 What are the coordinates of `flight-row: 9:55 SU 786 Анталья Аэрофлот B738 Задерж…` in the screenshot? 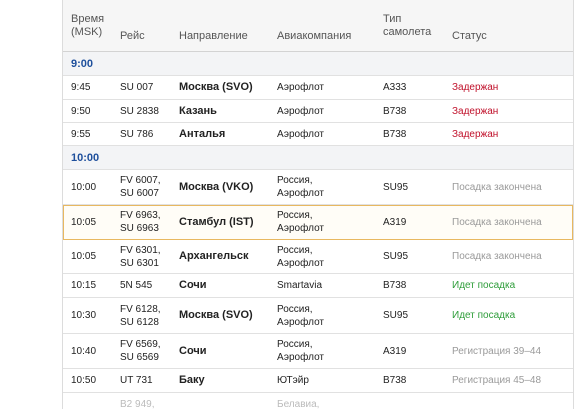 It's located at (318, 134).